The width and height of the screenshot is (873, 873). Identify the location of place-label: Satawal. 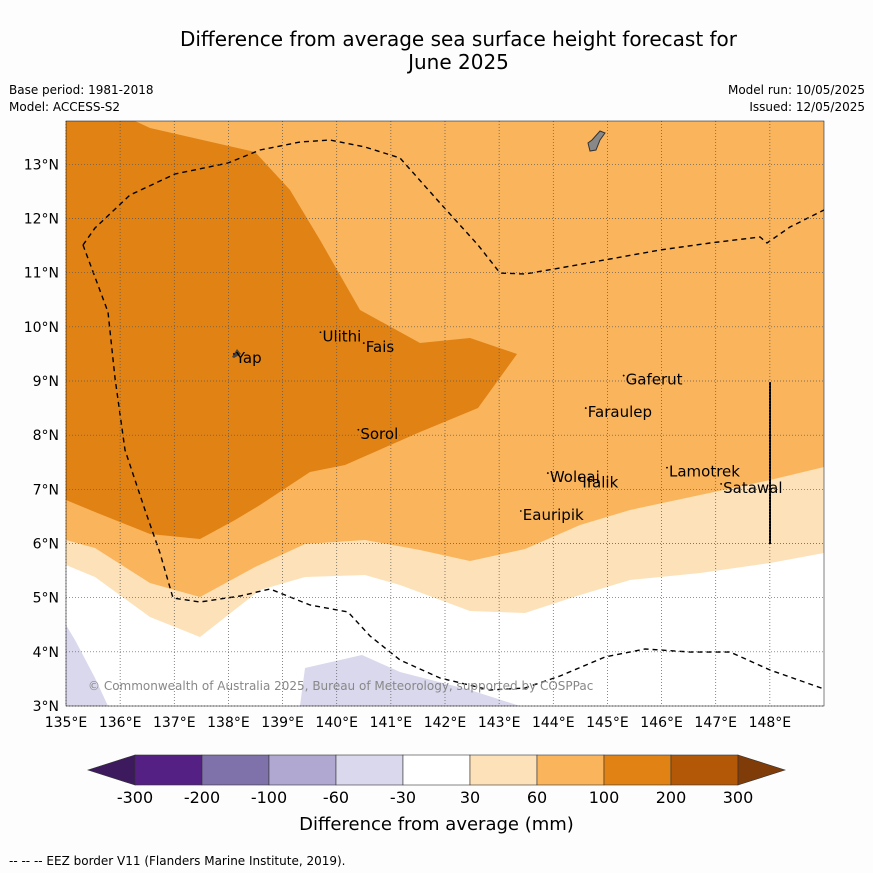
(752, 488).